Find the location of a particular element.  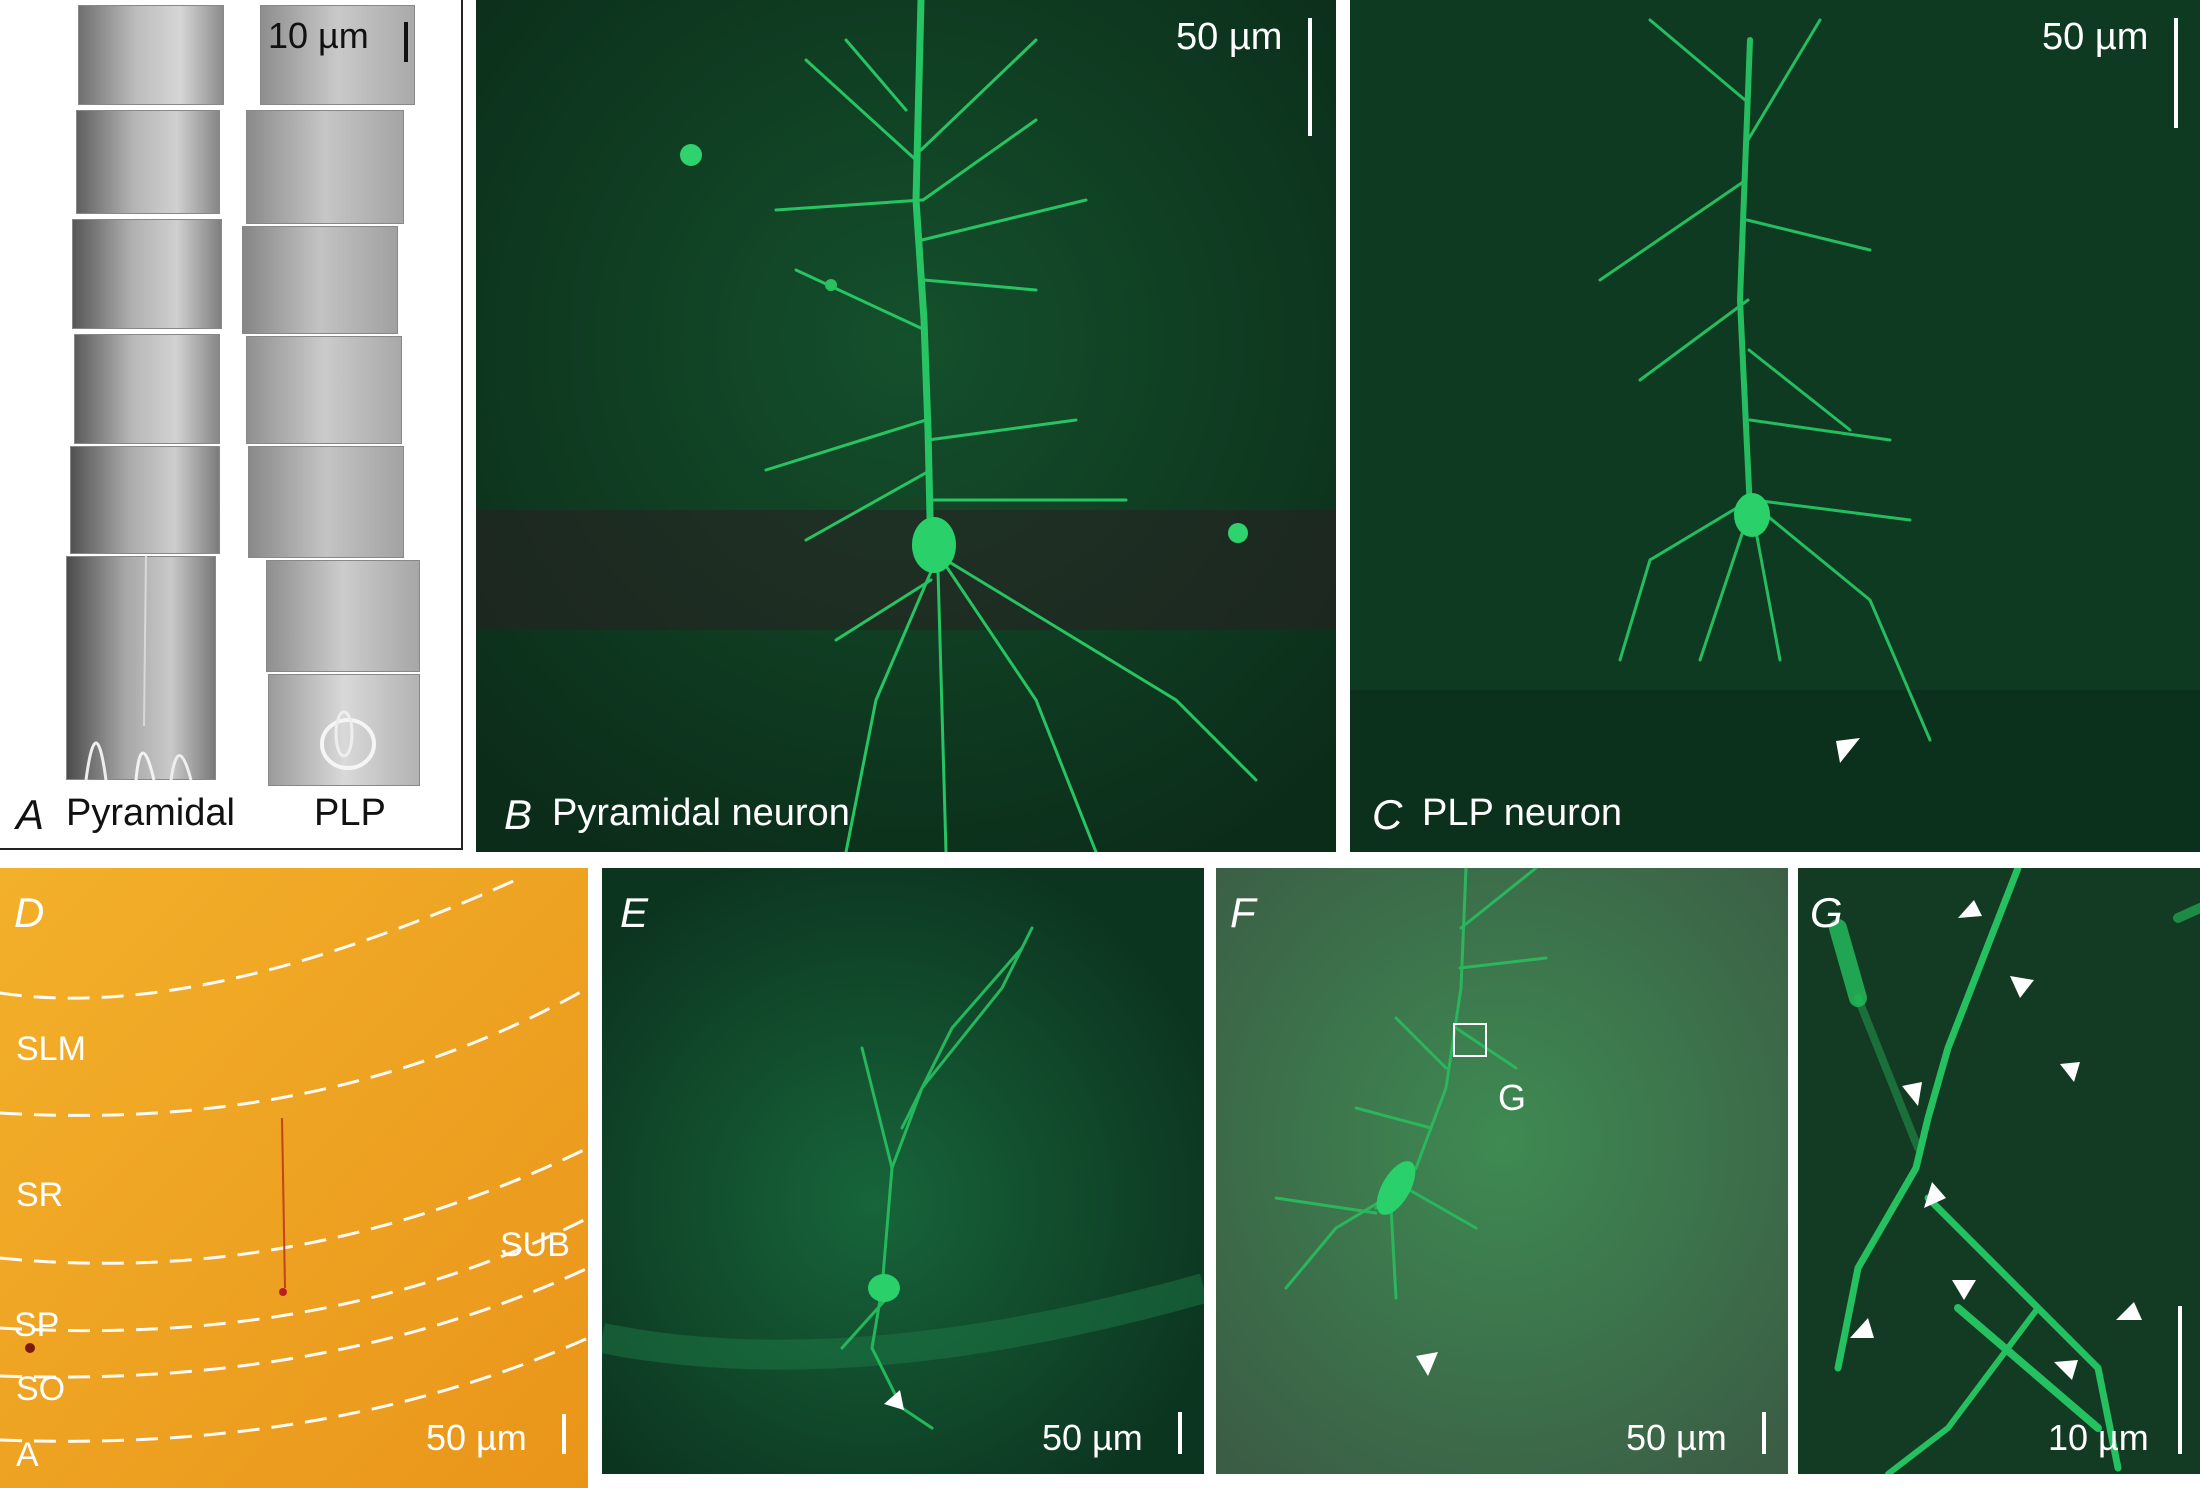

panel-b-scale-bar is located at coordinates (1310, 77).